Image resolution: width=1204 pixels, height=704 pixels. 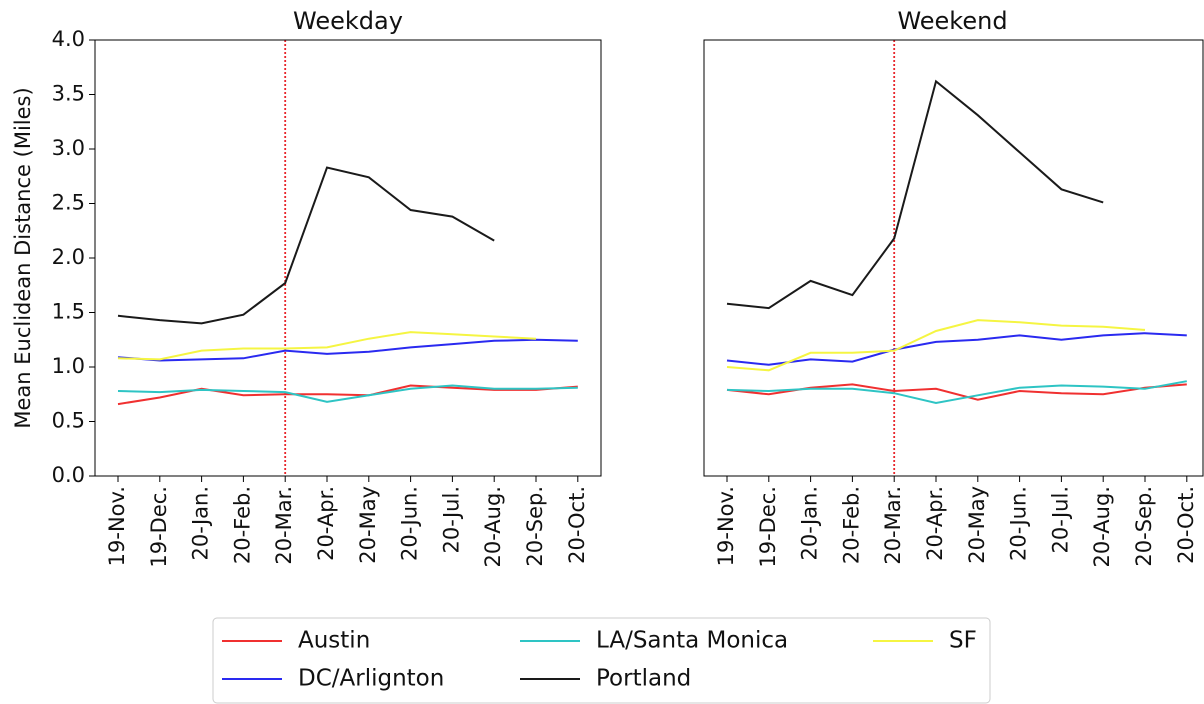 I want to click on y-axis-label: Mean Euclidean Distance (Miles), so click(x=23, y=257).